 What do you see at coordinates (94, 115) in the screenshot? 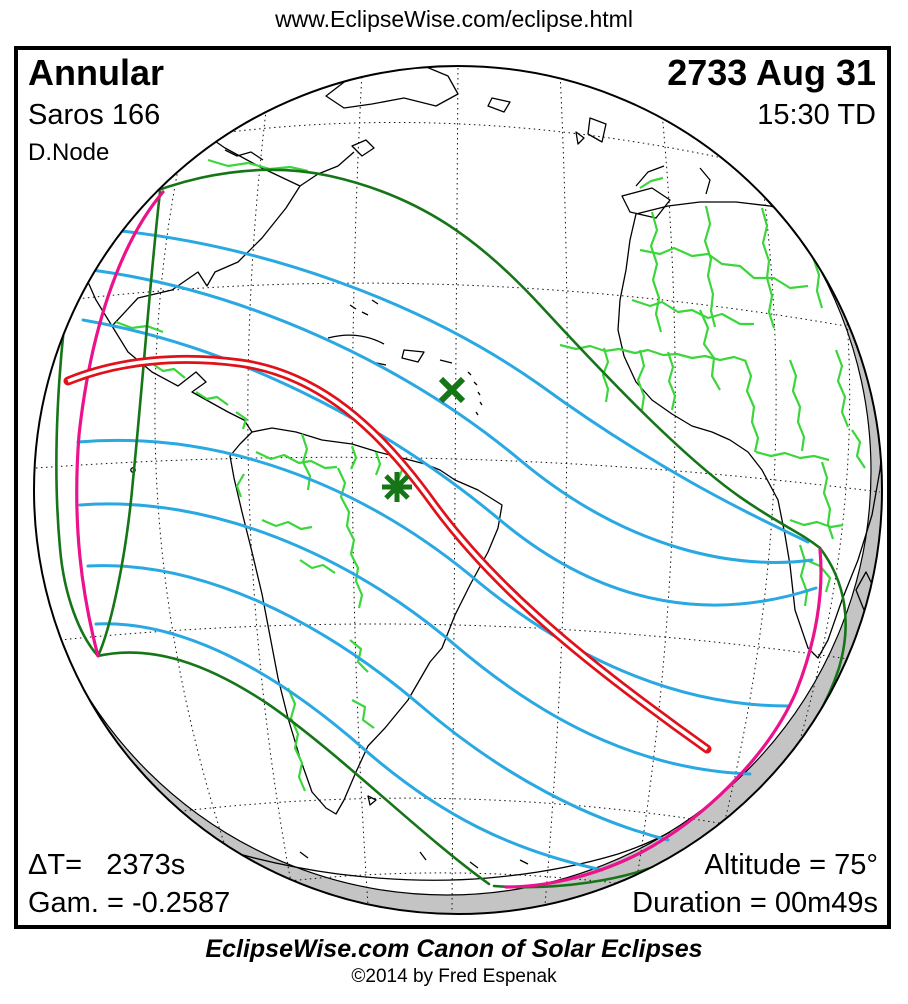
I see `saros-label: Saros 166` at bounding box center [94, 115].